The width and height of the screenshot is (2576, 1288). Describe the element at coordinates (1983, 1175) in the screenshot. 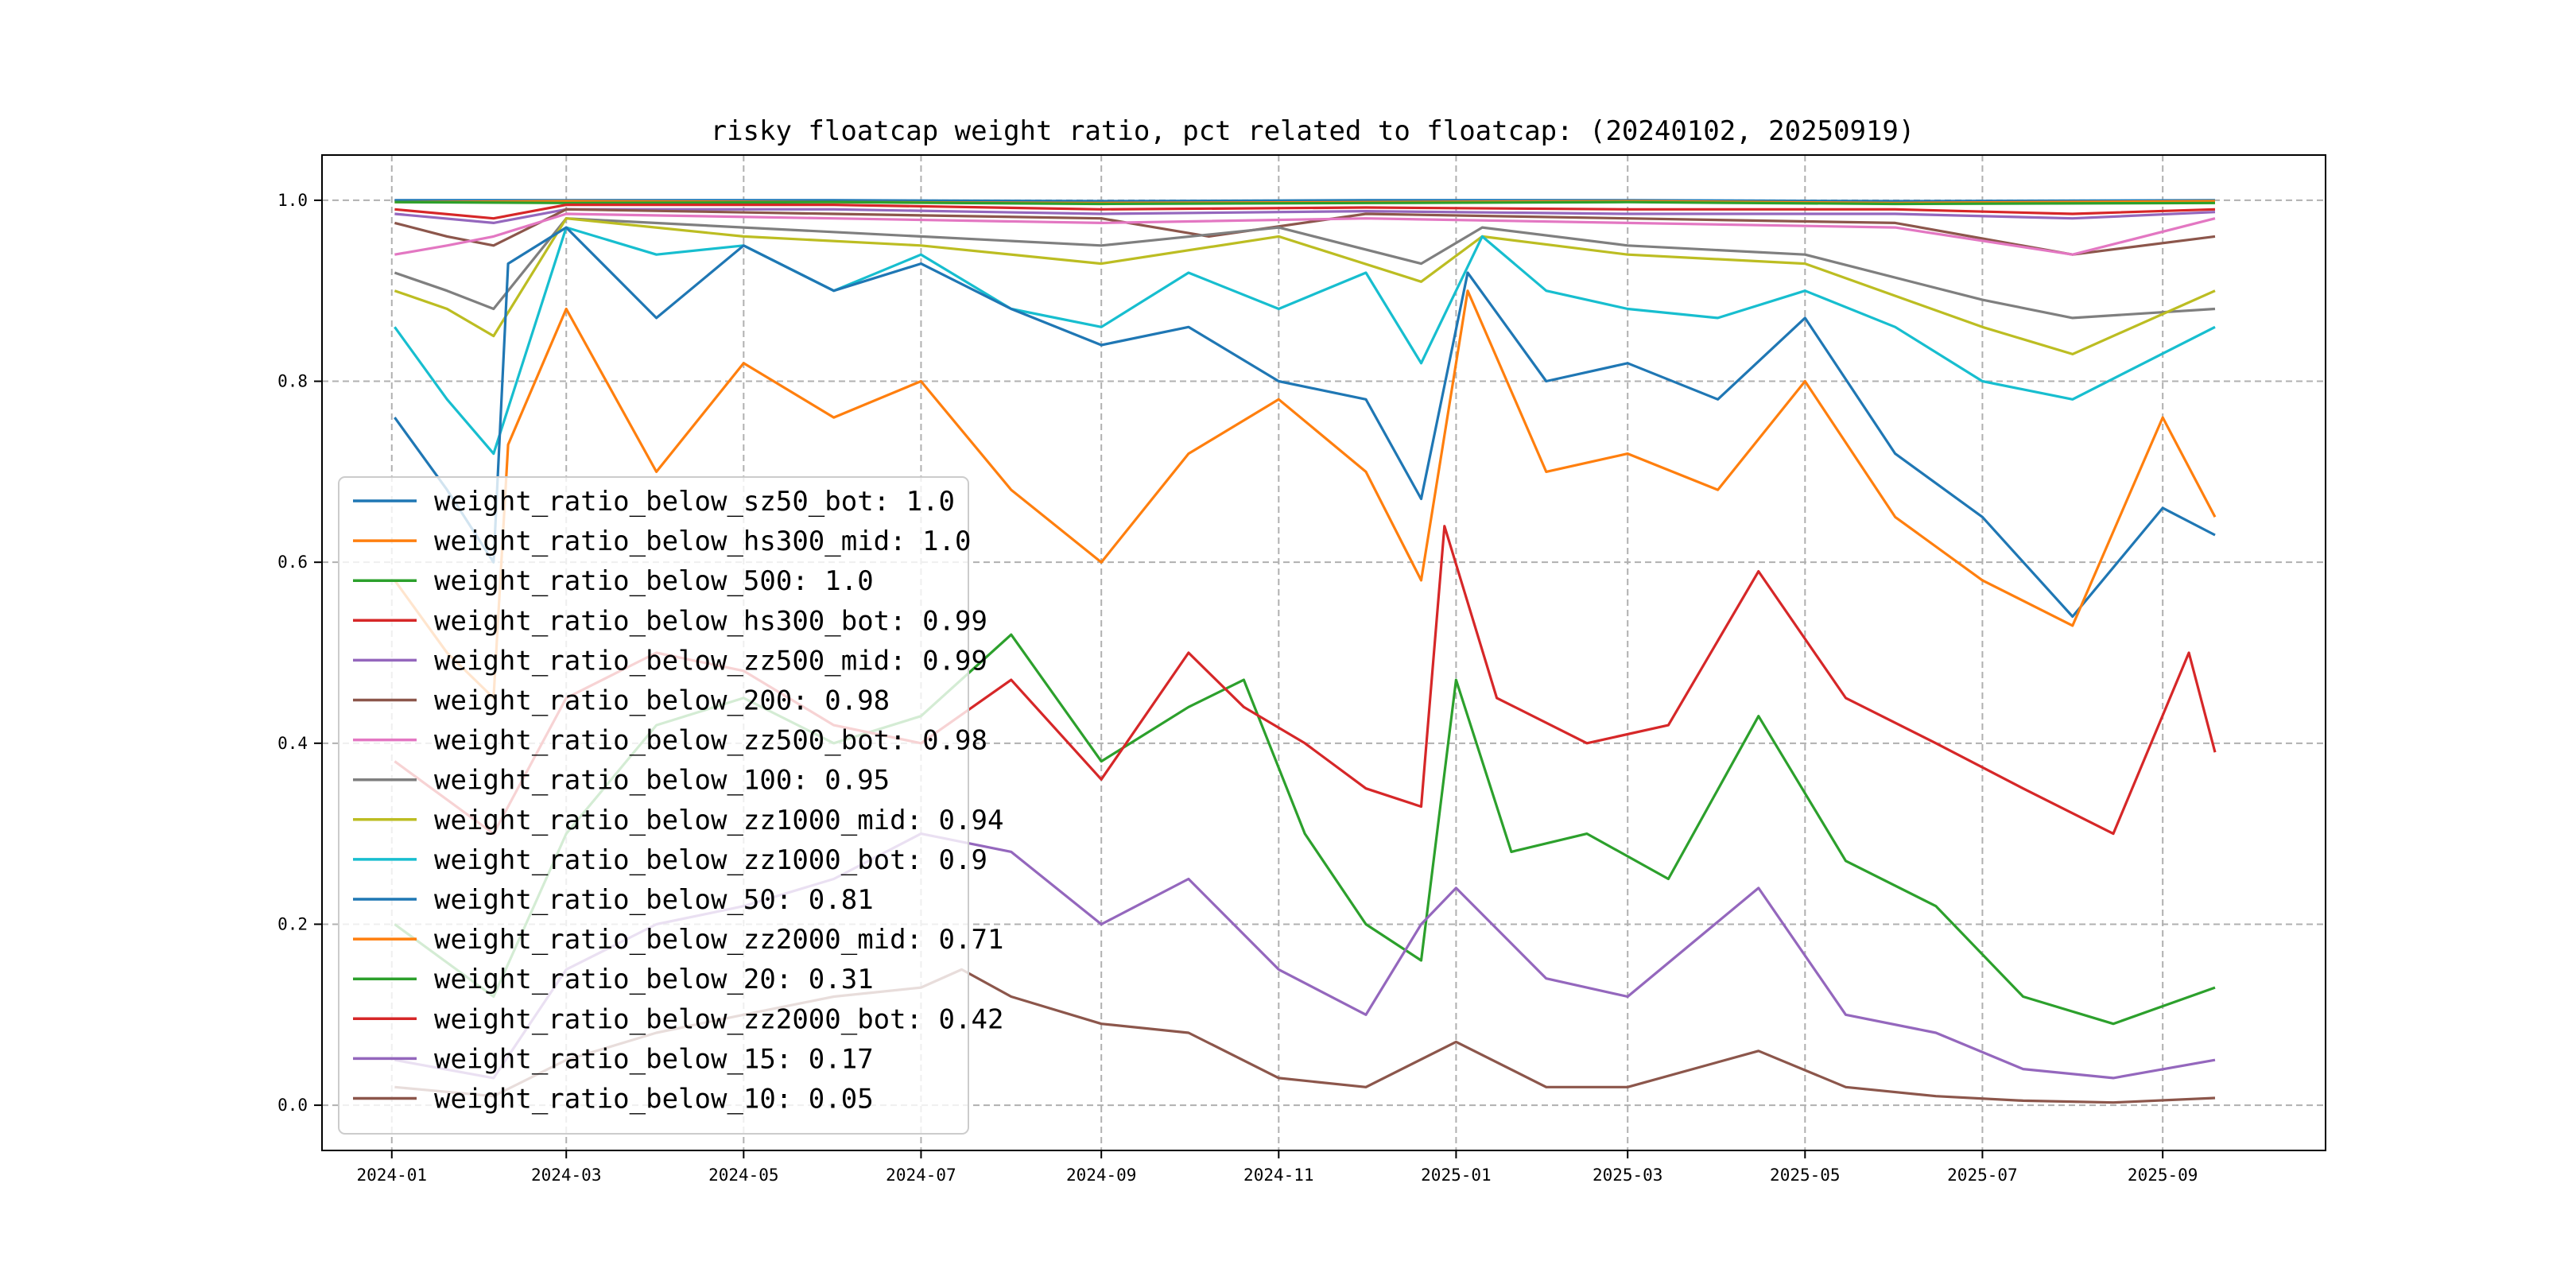

I see `x-tick-label: 2025-07` at that location.